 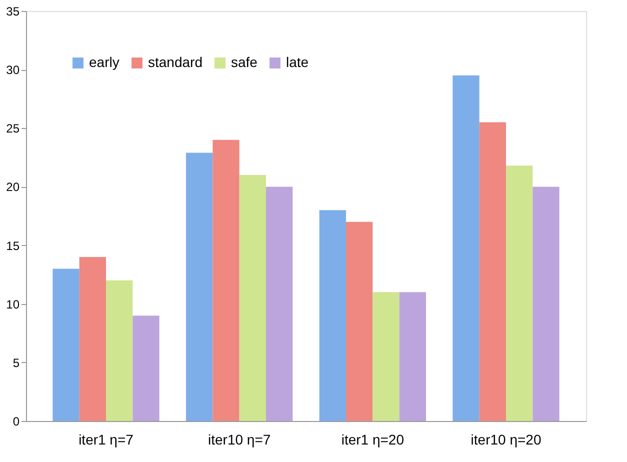 I want to click on y-tick-label: 15, so click(x=13, y=245).